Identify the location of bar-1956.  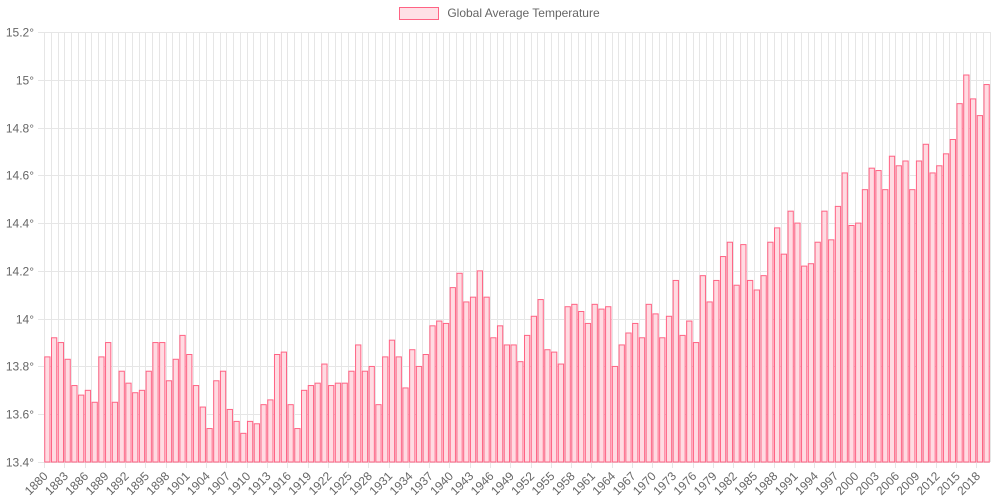
(561, 413).